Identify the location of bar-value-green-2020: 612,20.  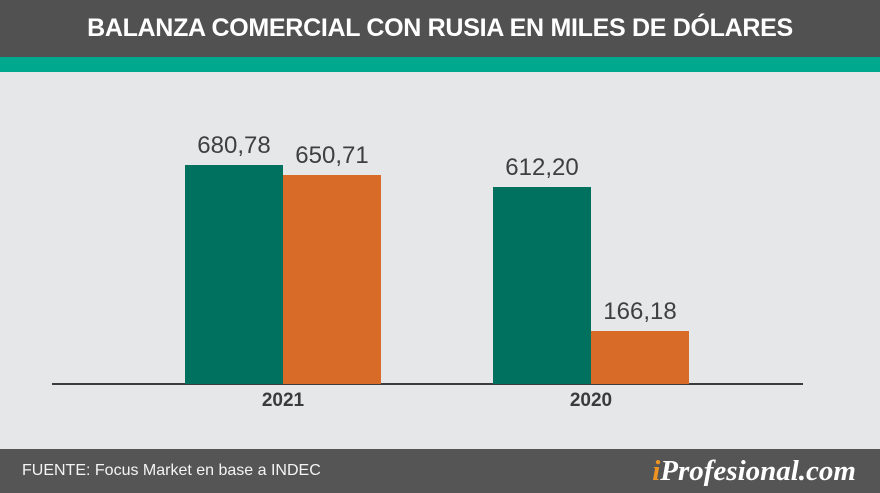
(542, 167).